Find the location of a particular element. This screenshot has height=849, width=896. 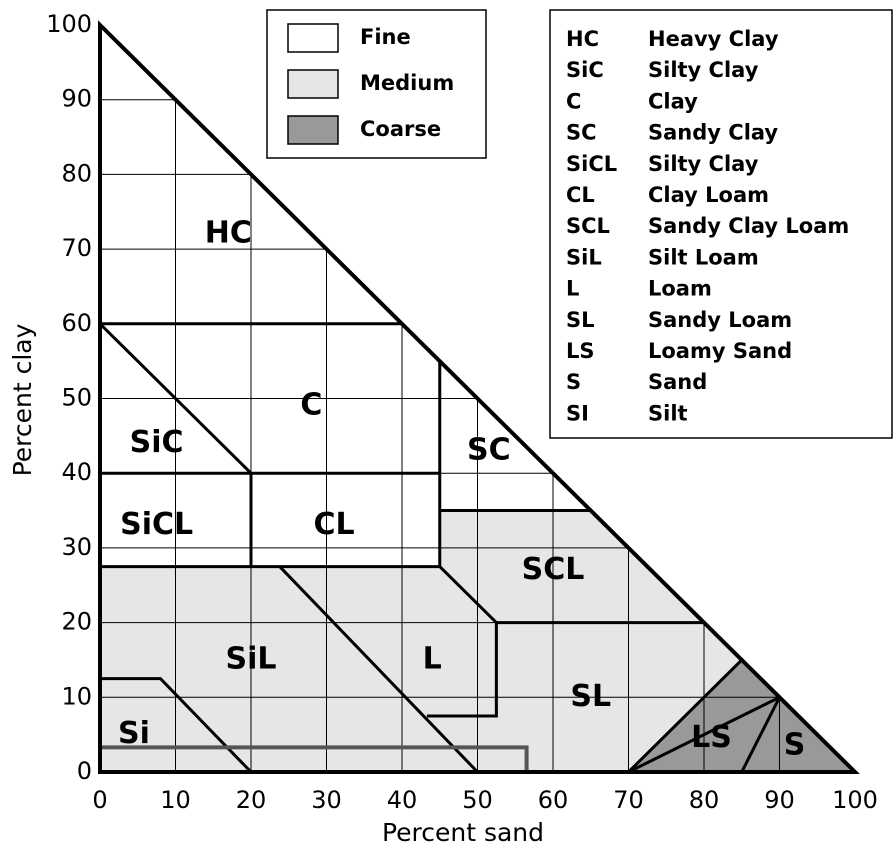

x-axis-label: Percent sand is located at coordinates (463, 832).